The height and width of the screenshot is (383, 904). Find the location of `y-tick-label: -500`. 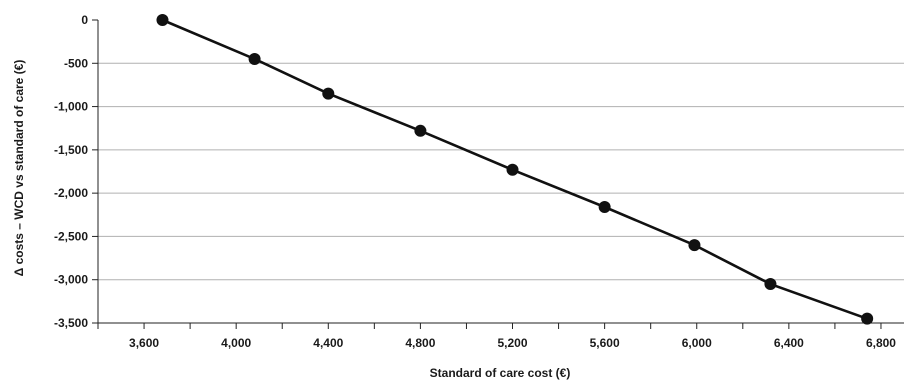

y-tick-label: -500 is located at coordinates (76, 63).